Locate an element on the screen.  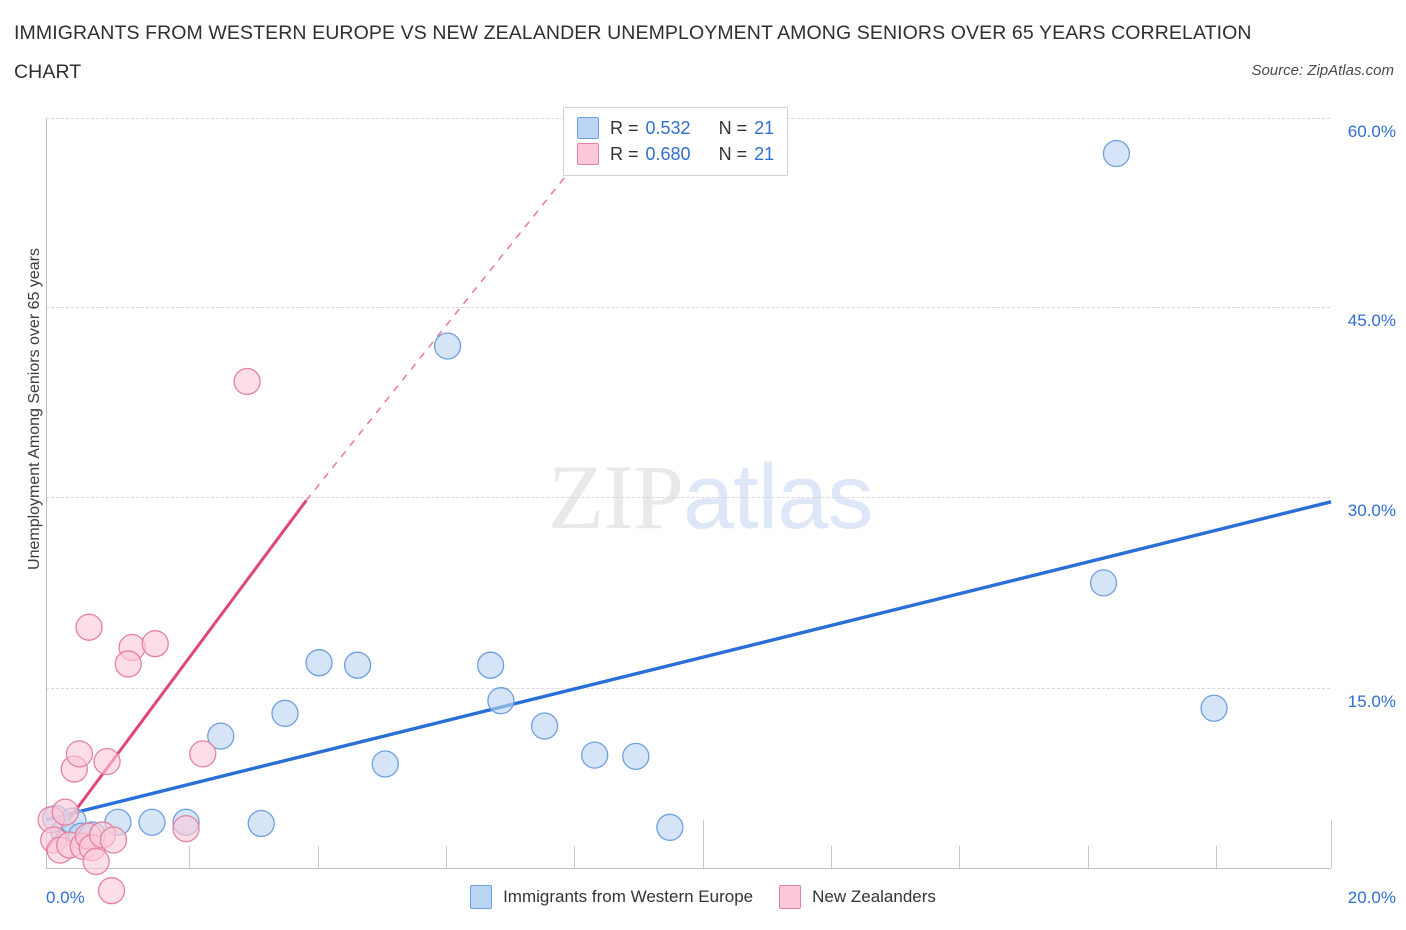
y-tick-label-30: 30.0% is located at coordinates (1371, 510).